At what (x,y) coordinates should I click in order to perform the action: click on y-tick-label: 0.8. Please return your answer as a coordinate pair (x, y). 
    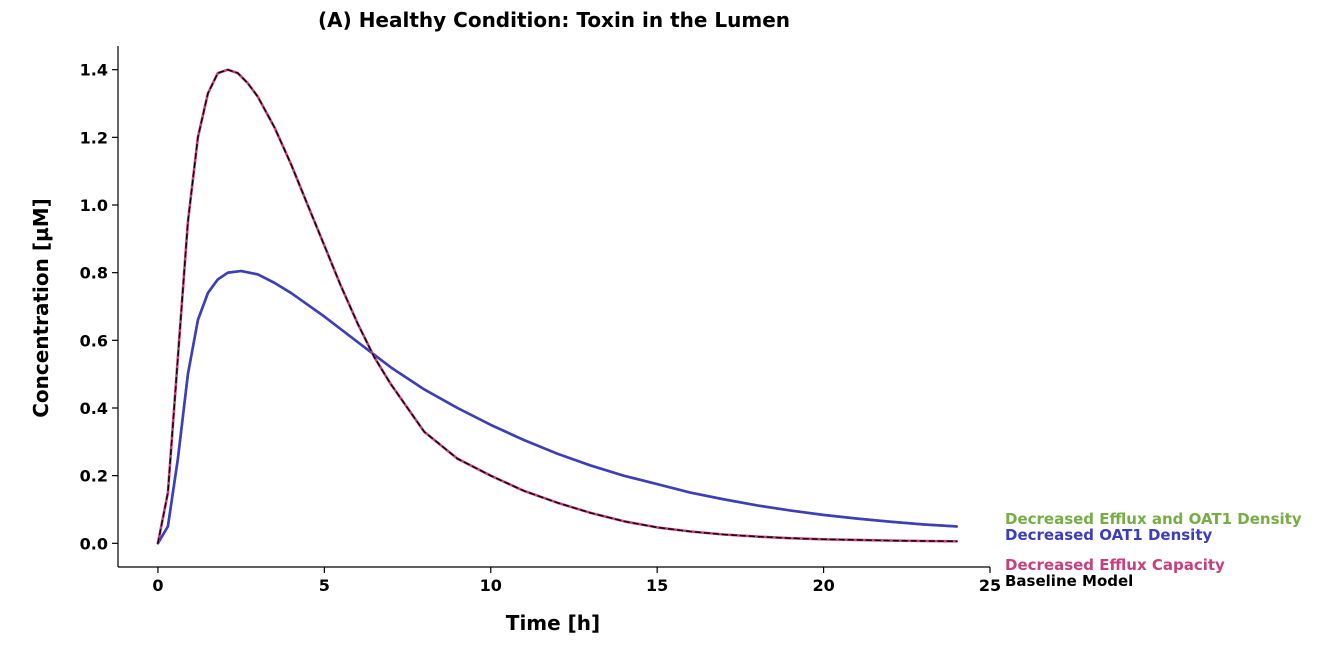
    Looking at the image, I should click on (94, 273).